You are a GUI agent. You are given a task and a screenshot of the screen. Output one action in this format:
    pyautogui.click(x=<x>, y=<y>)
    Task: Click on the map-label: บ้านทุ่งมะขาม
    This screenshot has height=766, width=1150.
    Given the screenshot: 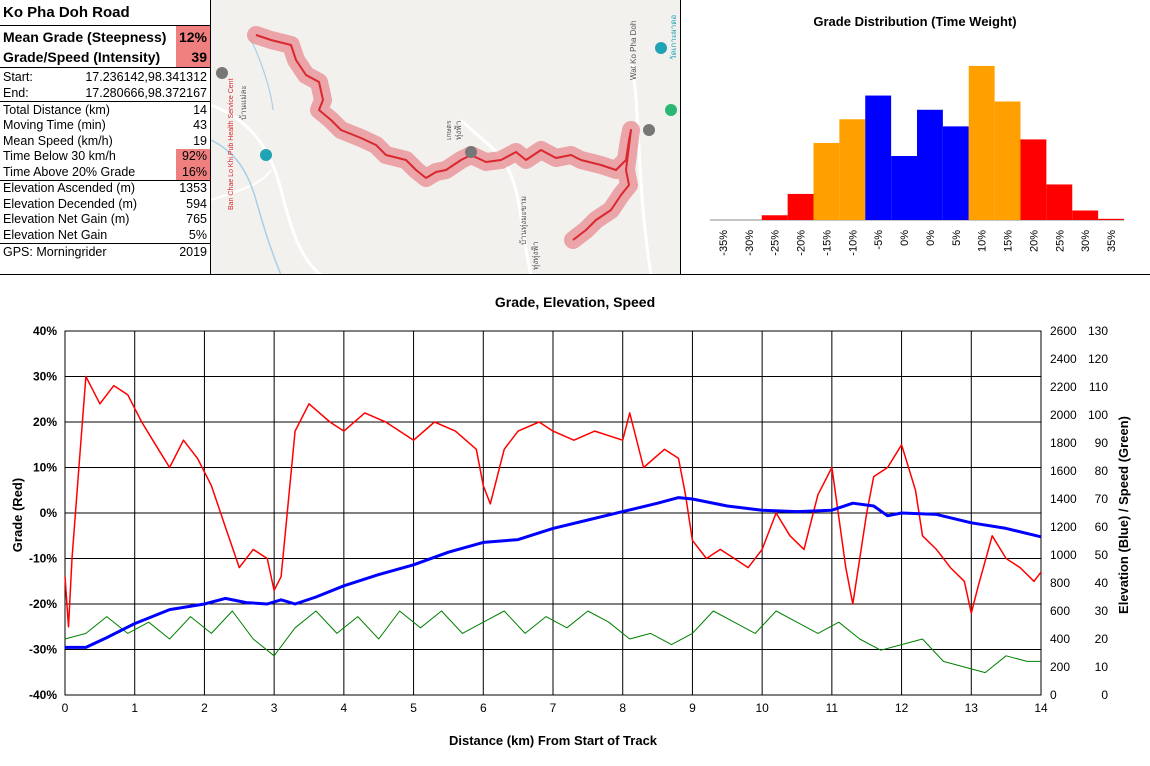 What is the action you would take?
    pyautogui.click(x=523, y=220)
    